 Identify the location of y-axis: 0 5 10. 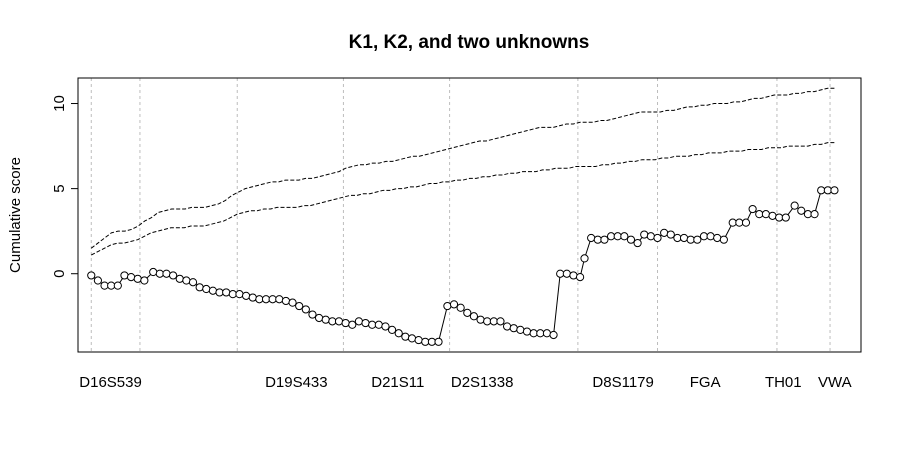
(64, 186).